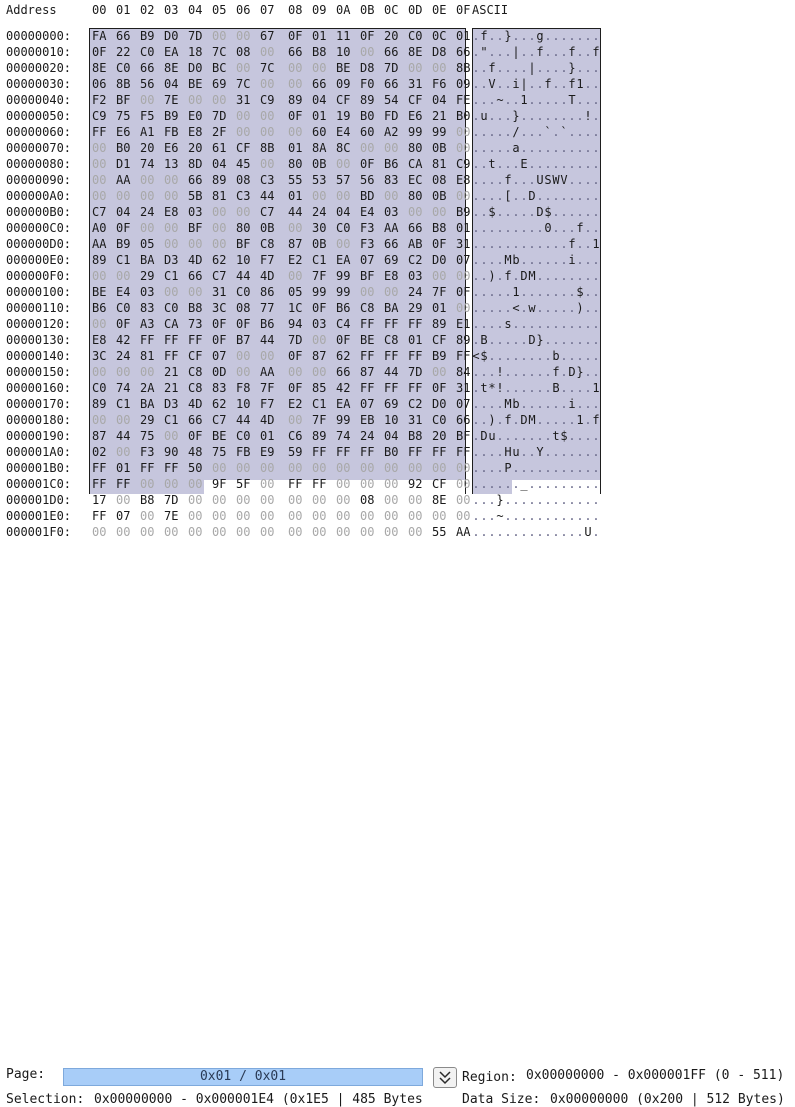  What do you see at coordinates (219, 52) in the screenshot?
I see `hex-byte: 7C` at bounding box center [219, 52].